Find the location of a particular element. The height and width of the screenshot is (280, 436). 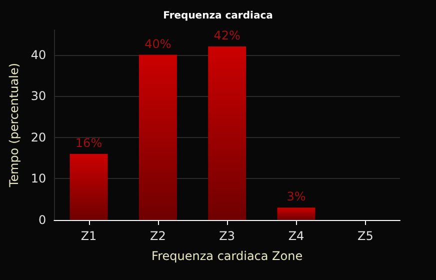

data-label: 16% is located at coordinates (88, 143).